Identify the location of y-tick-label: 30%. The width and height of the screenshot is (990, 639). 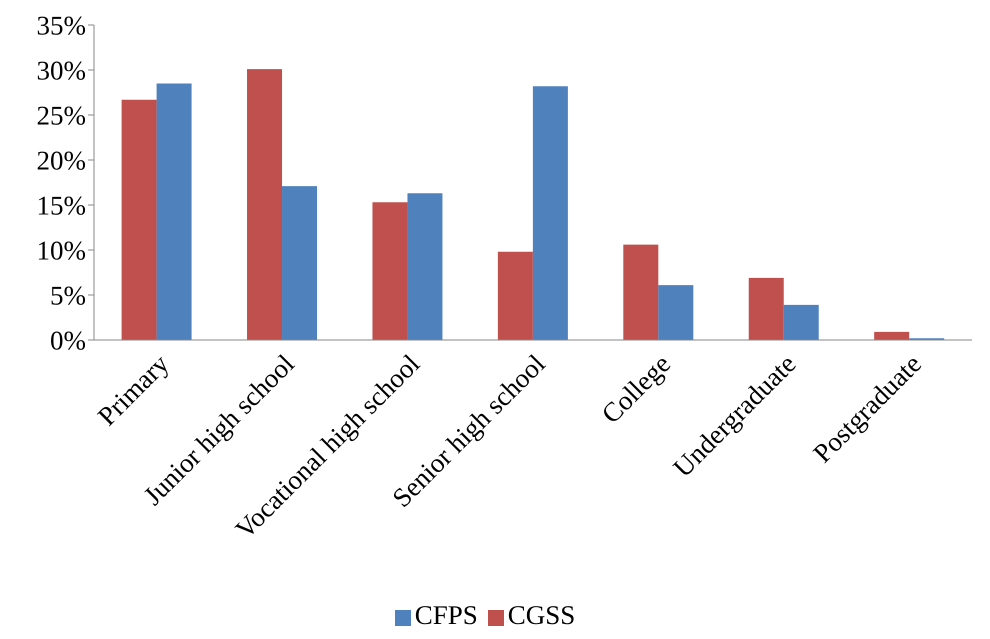
(61, 71).